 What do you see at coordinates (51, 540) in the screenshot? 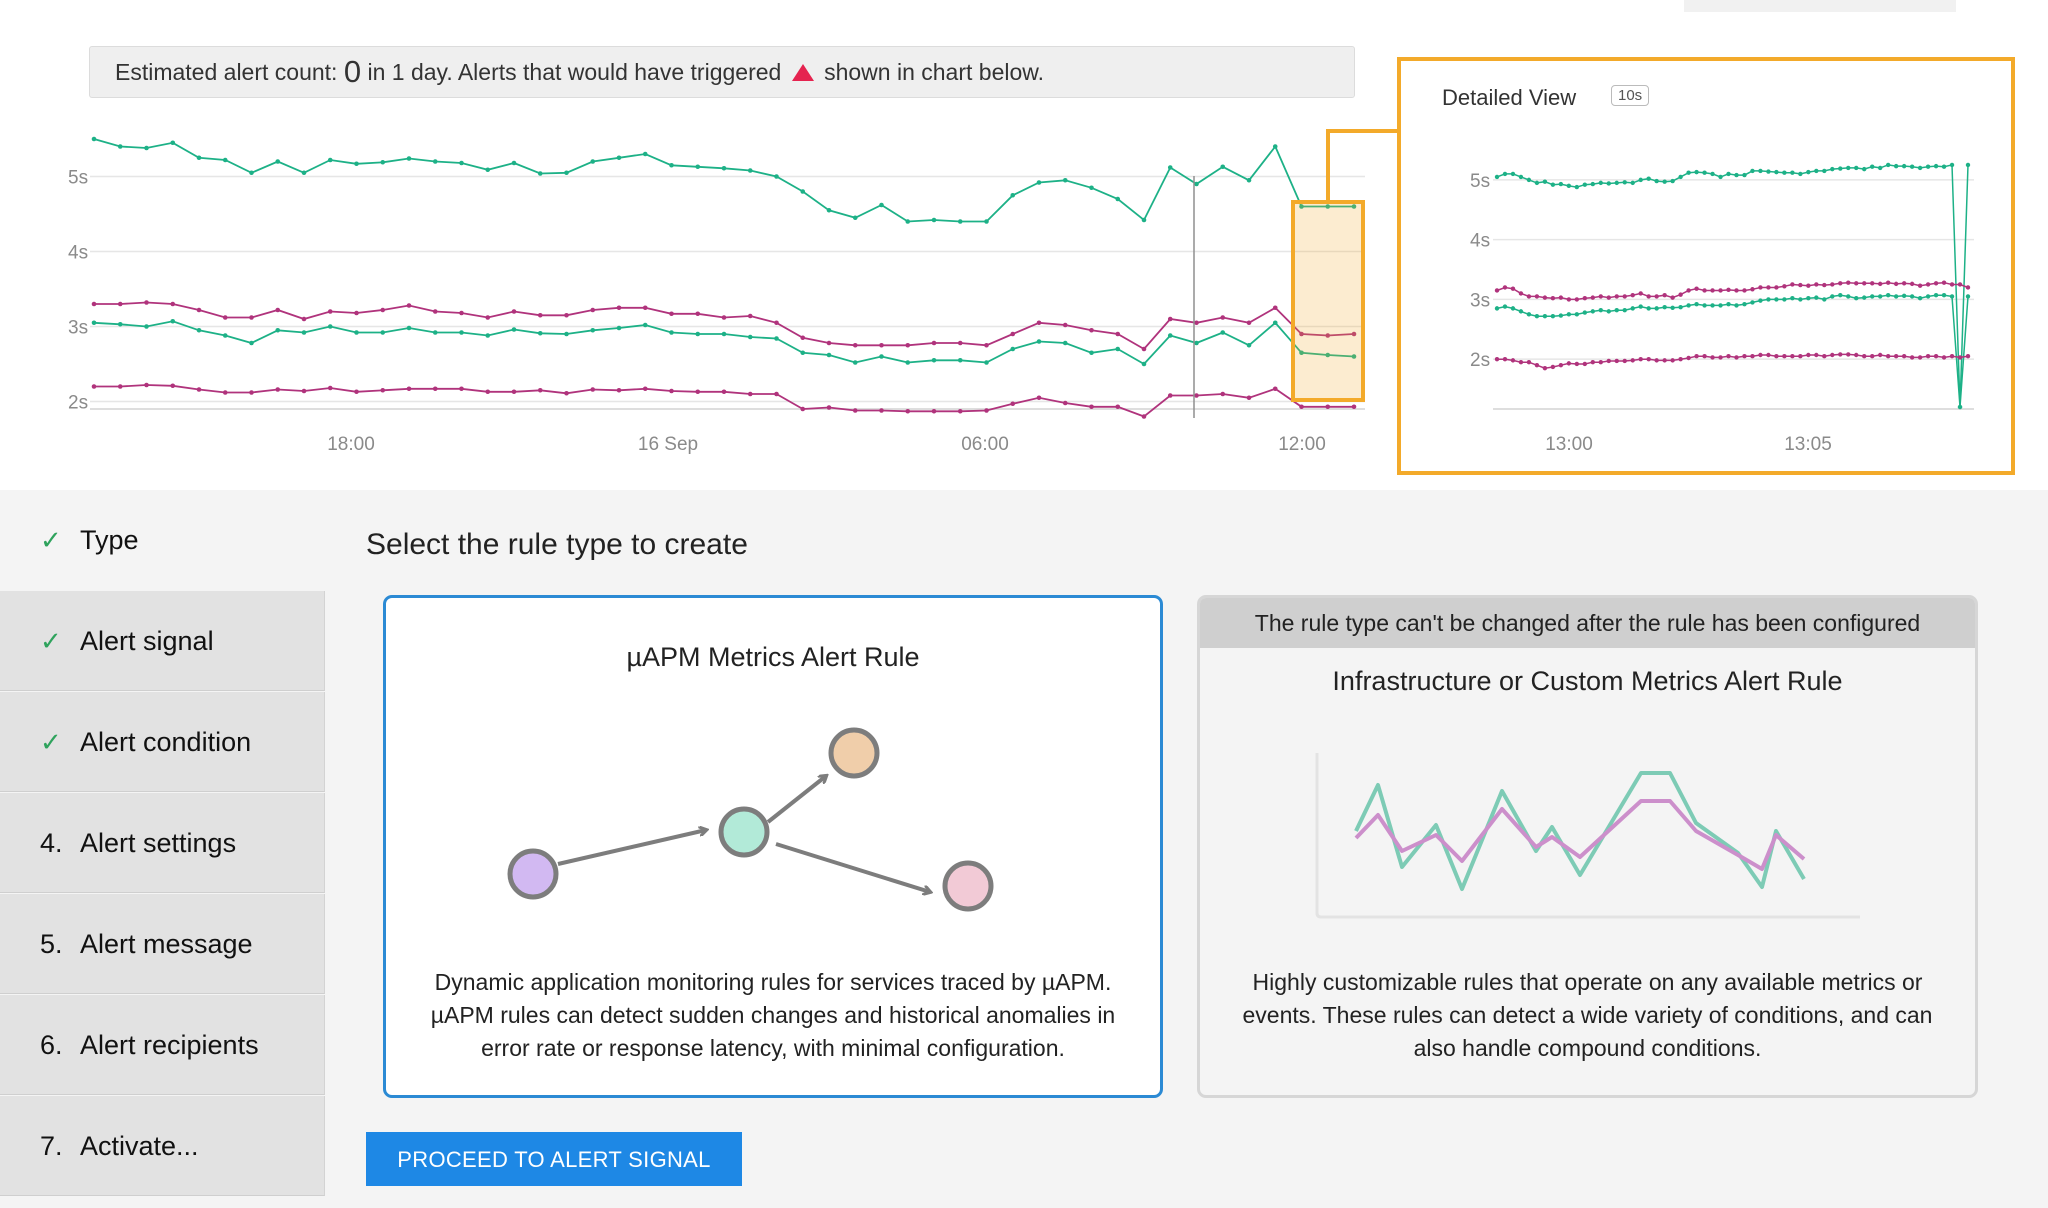
I see `checkmark-icon: ✓` at bounding box center [51, 540].